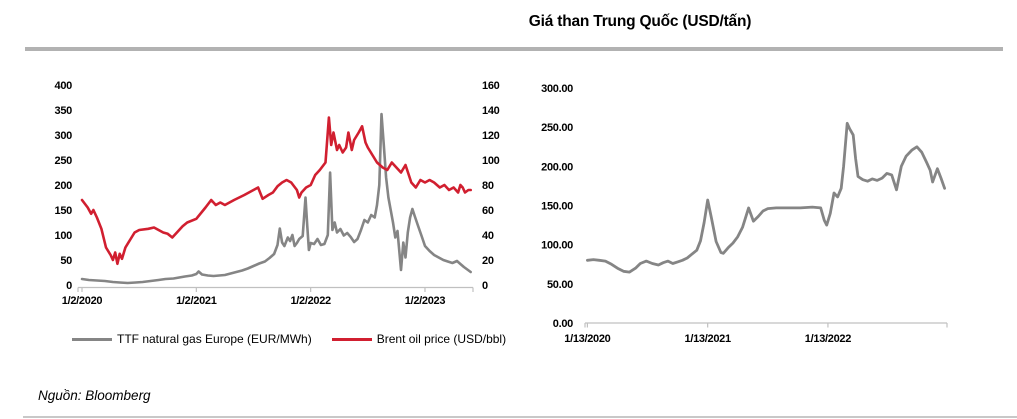  What do you see at coordinates (560, 285) in the screenshot?
I see `y-left-tick-label: 50.00` at bounding box center [560, 285].